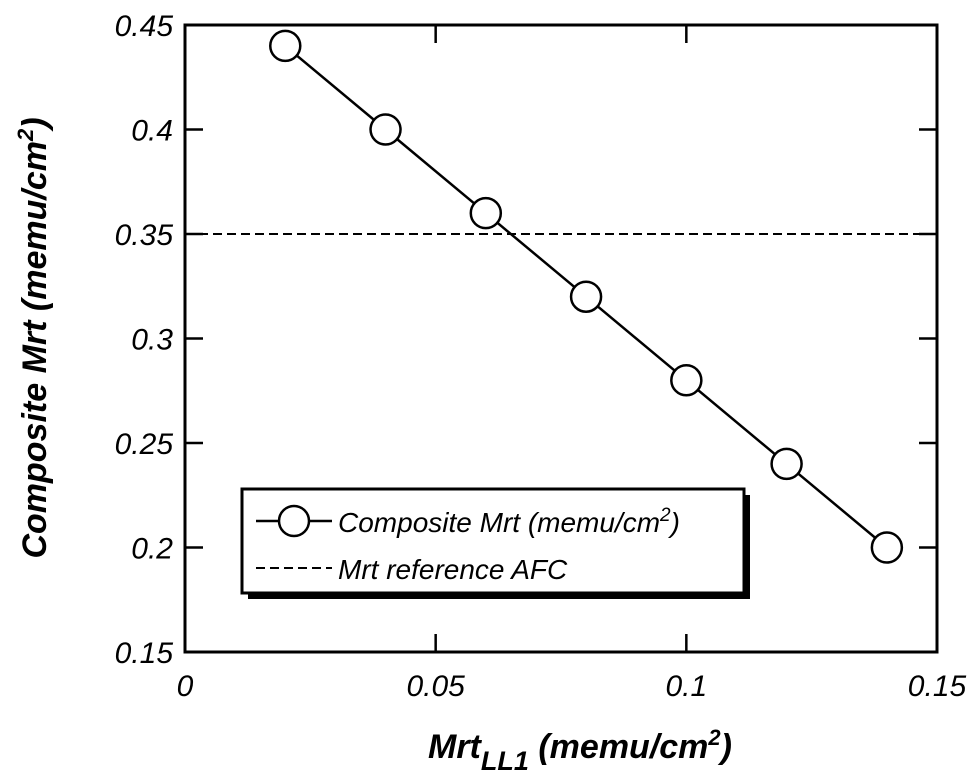  What do you see at coordinates (185, 686) in the screenshot?
I see `x-tick-label: 0` at bounding box center [185, 686].